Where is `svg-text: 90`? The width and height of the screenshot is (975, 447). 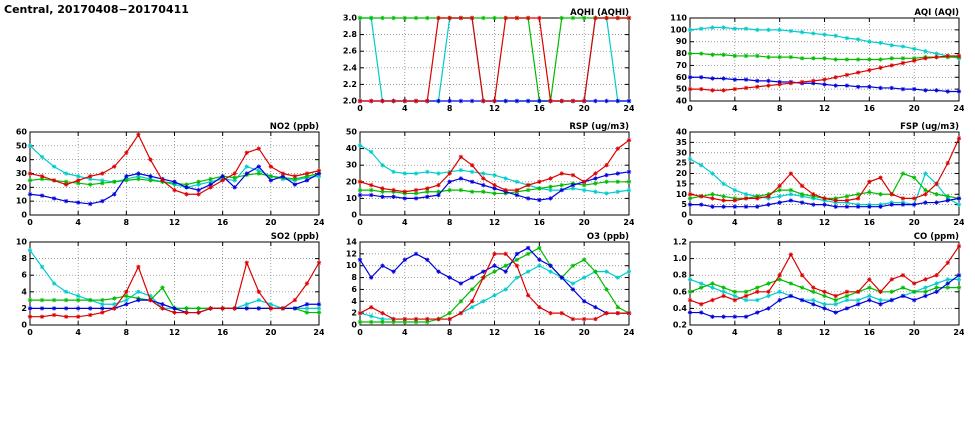
svg-text: 90 is located at coordinates (682, 41).